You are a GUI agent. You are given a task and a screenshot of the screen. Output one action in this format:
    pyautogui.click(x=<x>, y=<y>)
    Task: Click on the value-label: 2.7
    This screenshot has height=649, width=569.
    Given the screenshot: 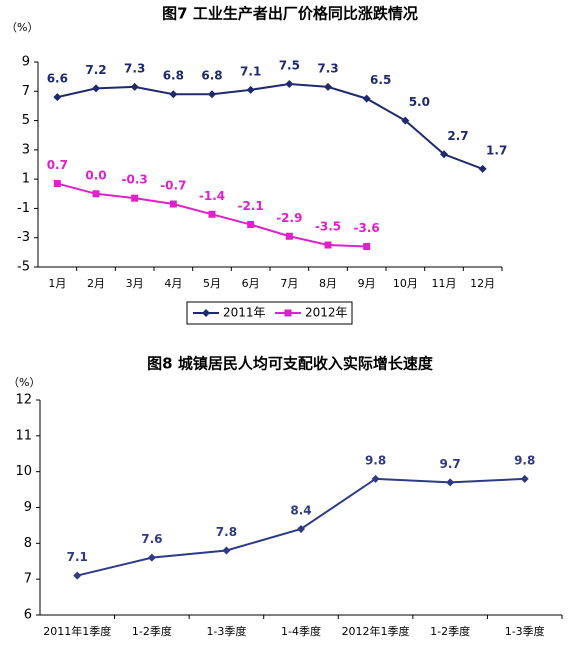 What is the action you would take?
    pyautogui.click(x=457, y=136)
    